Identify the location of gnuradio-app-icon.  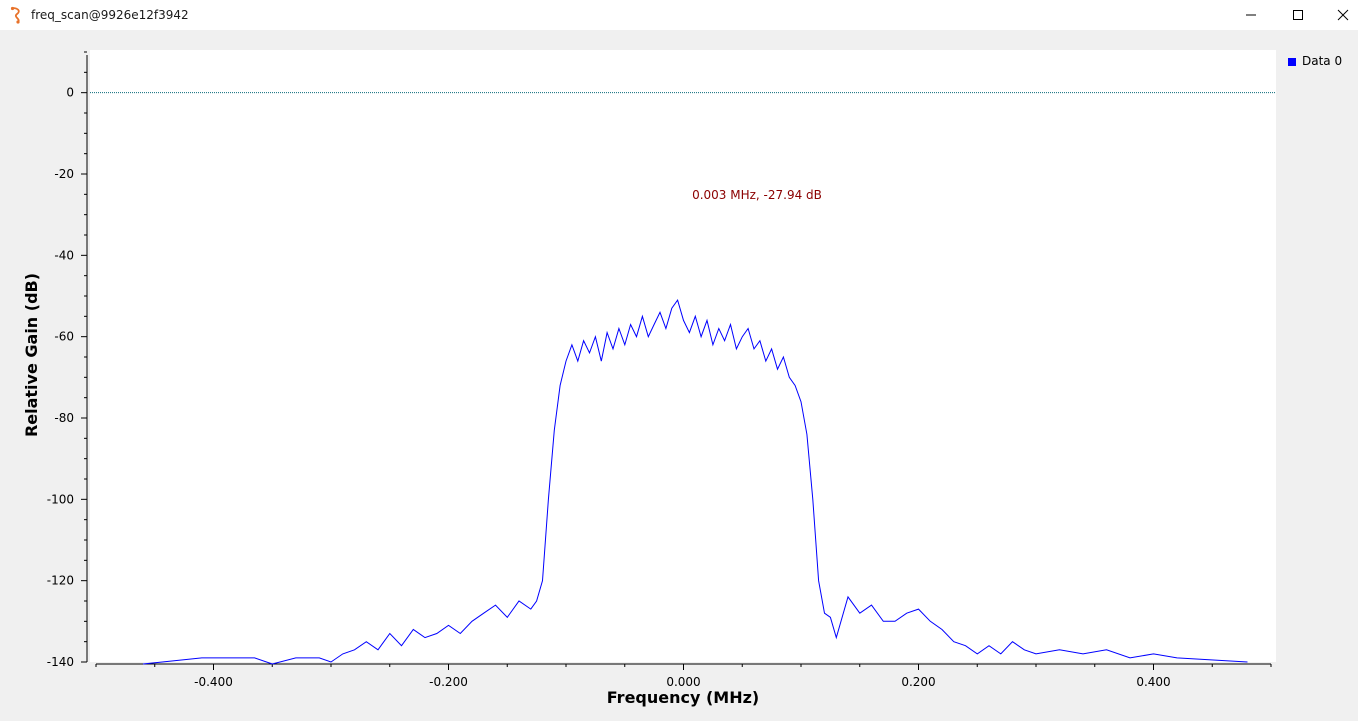
(15, 15).